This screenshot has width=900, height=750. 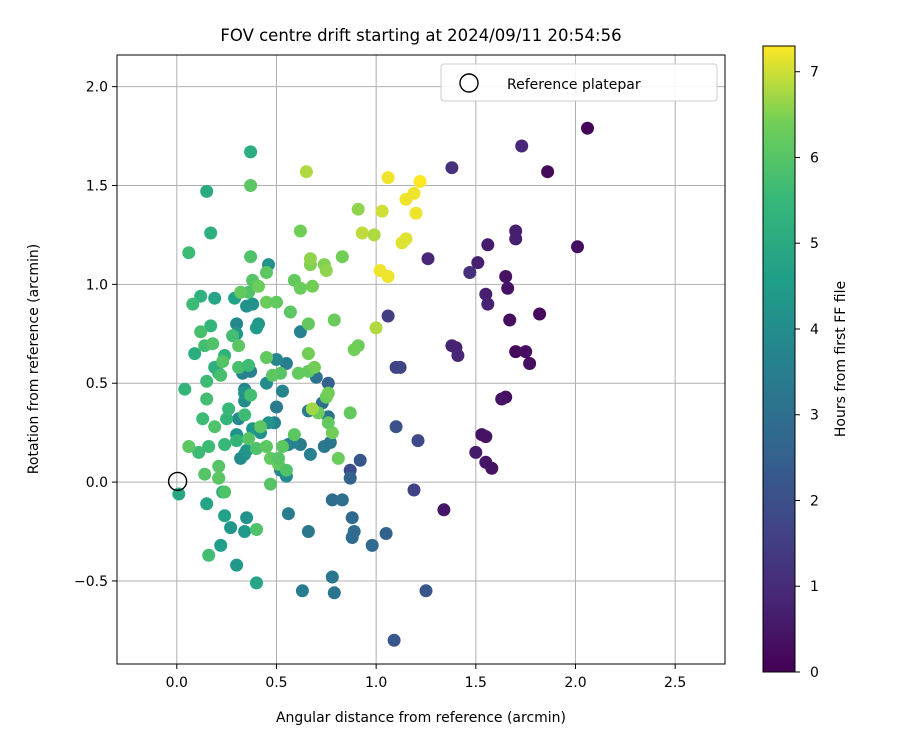 I want to click on colorbar-tick-label: 3, so click(x=814, y=416).